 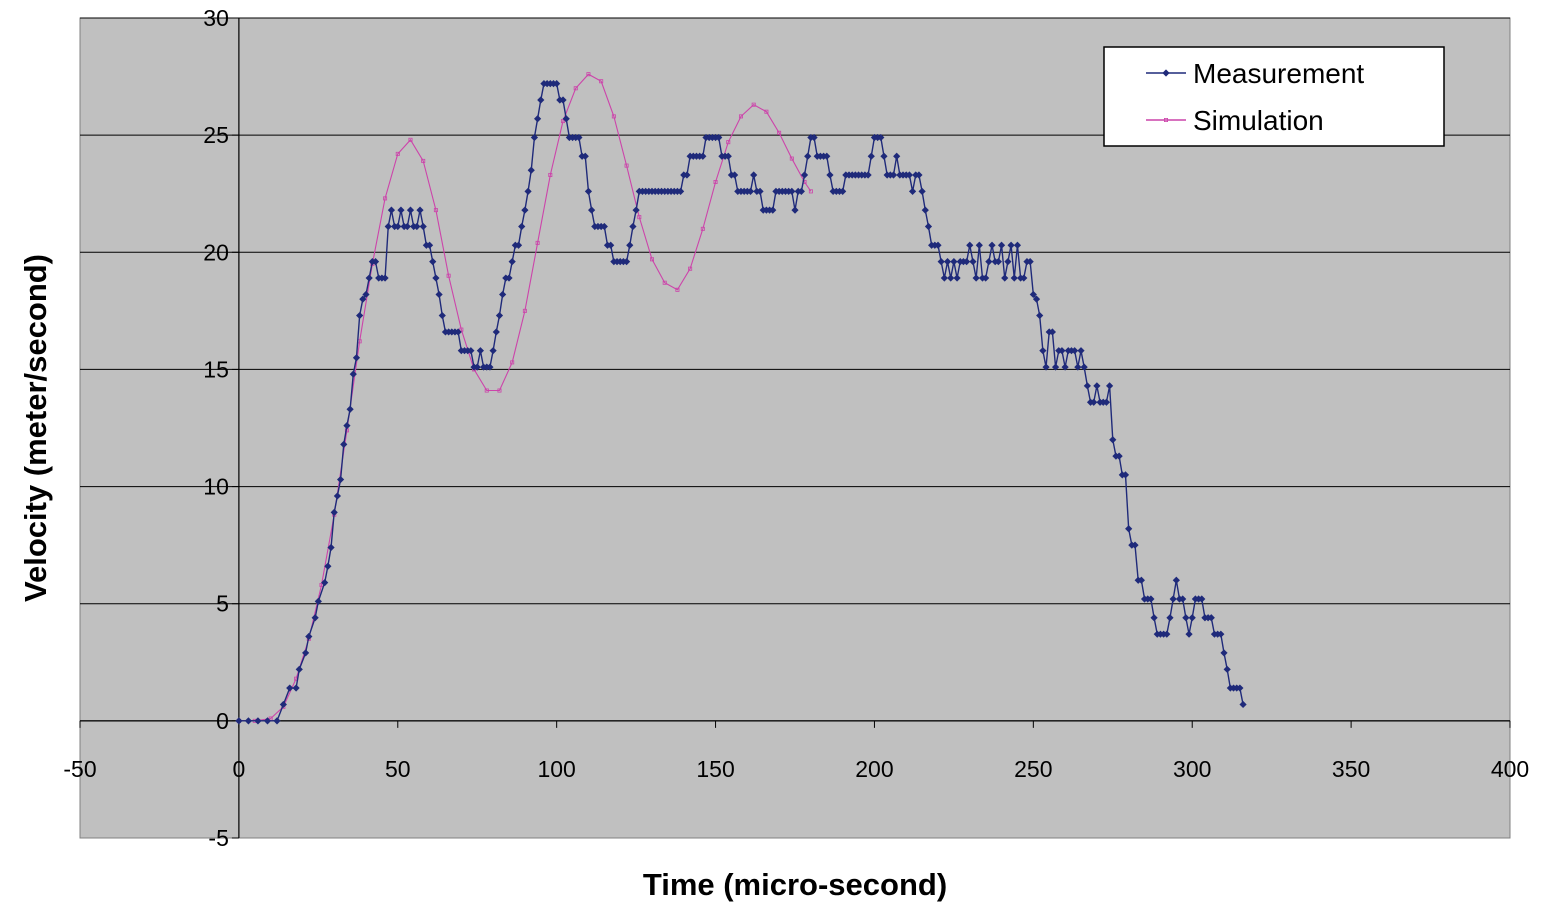 What do you see at coordinates (79, 769) in the screenshot?
I see `x-tick-label: -50` at bounding box center [79, 769].